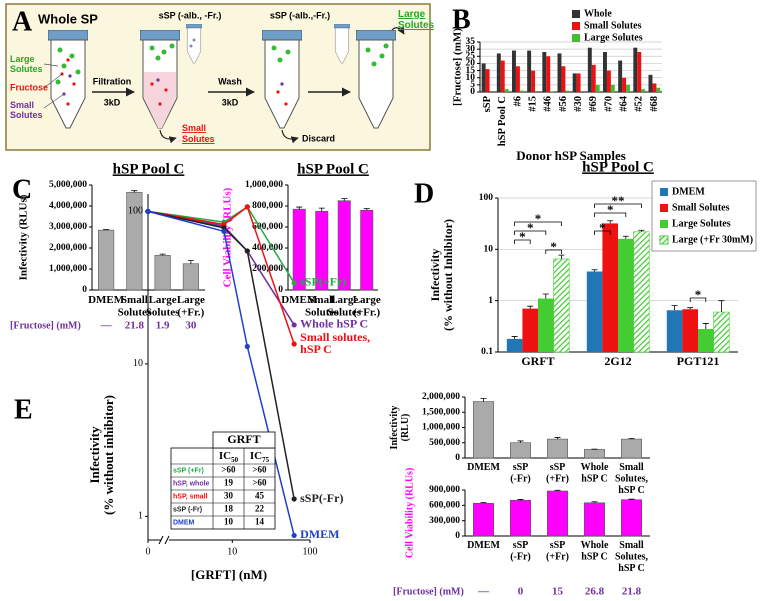  I want to click on x-tick-label: PGT121, so click(698, 361).